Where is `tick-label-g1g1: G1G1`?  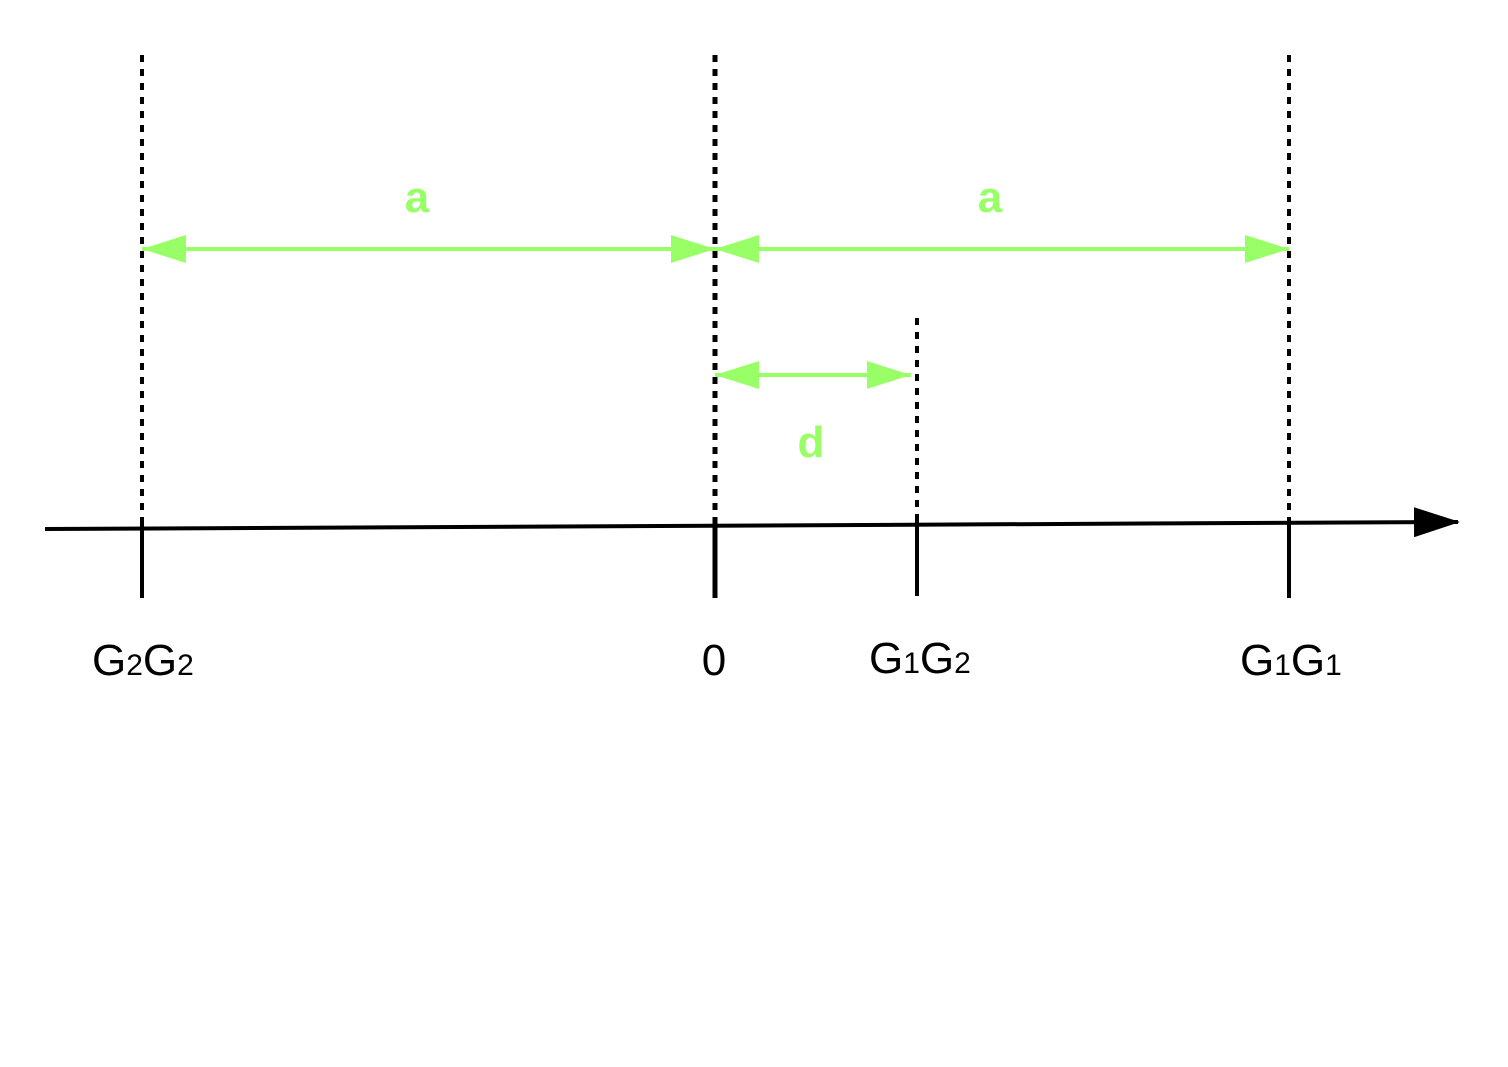 tick-label-g1g1: G1G1 is located at coordinates (1291, 660).